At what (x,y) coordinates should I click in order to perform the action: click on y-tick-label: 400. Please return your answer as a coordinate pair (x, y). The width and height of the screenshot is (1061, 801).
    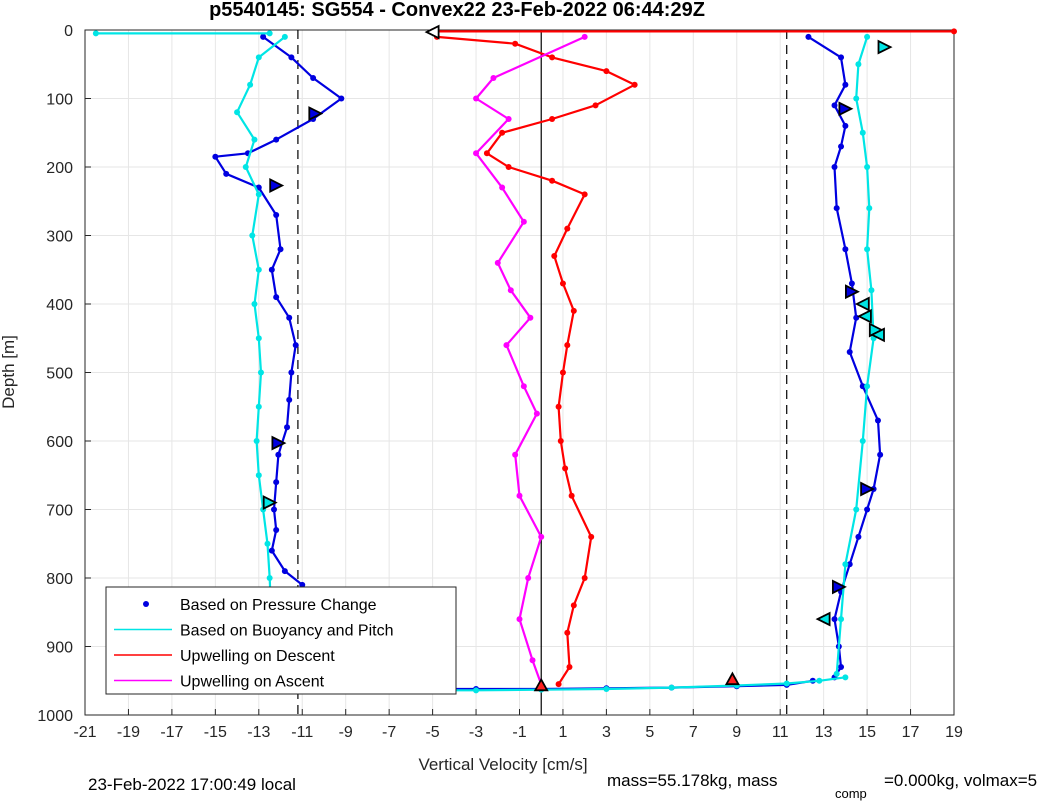
    Looking at the image, I should click on (59, 305).